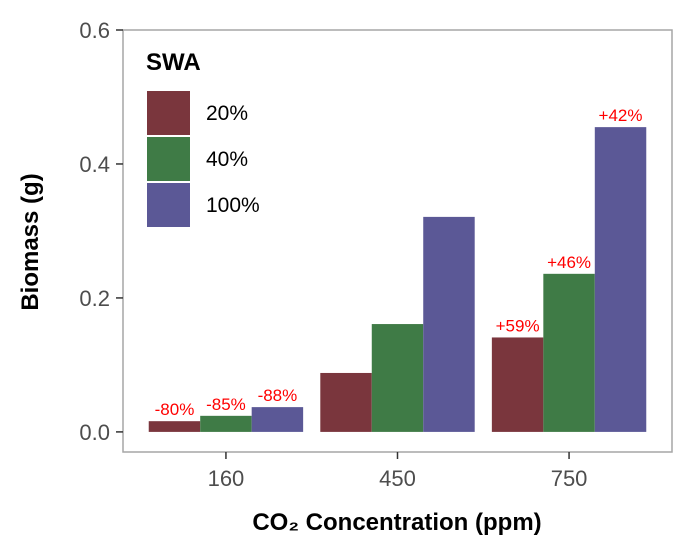 Image resolution: width=700 pixels, height=550 pixels. I want to click on legend-label-40pct: 40%, so click(227, 159).